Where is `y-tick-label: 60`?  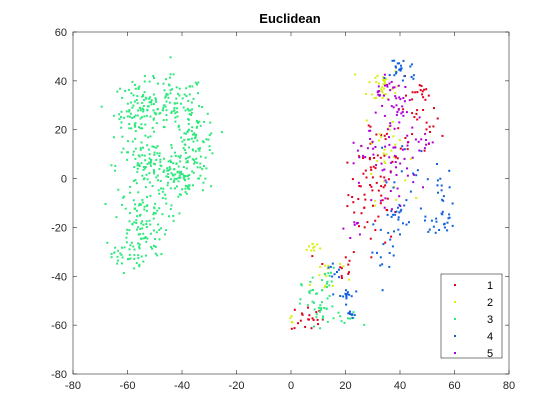
y-tick-label: 60 is located at coordinates (61, 33).